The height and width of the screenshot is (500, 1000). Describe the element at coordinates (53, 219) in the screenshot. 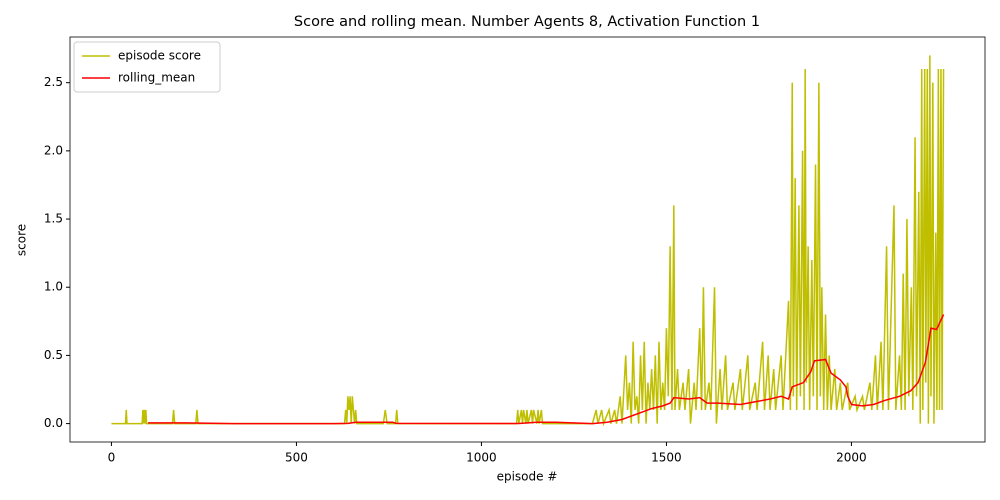

I see `y-tick-label: 1.5` at that location.